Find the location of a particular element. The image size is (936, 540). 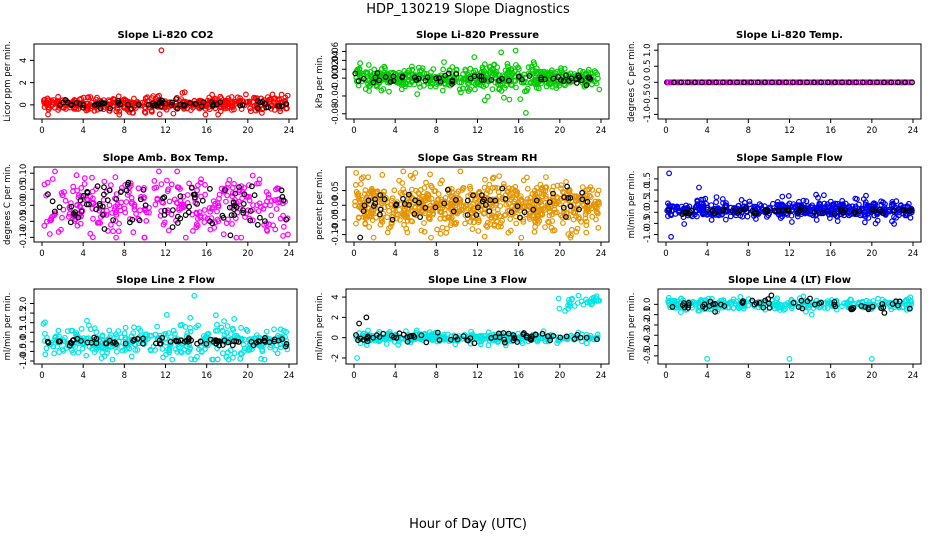

panel-title: Slope Li-820 CO2 is located at coordinates (165, 35).